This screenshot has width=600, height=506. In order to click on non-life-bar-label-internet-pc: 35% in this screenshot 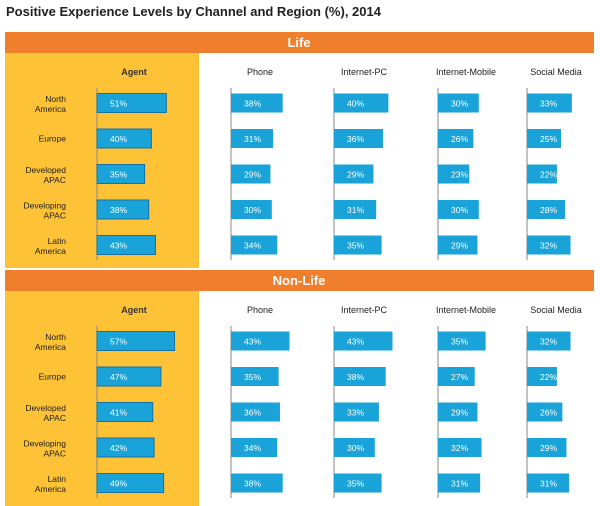, I will do `click(355, 484)`.